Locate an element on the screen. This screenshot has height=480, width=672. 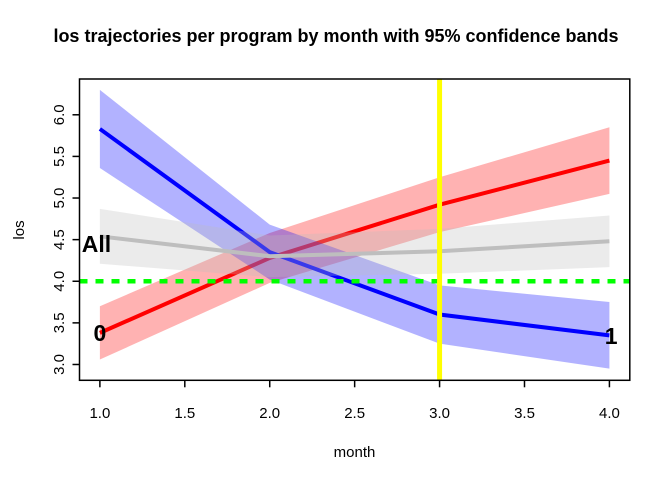
x-tick-label: 1.5 is located at coordinates (184, 413).